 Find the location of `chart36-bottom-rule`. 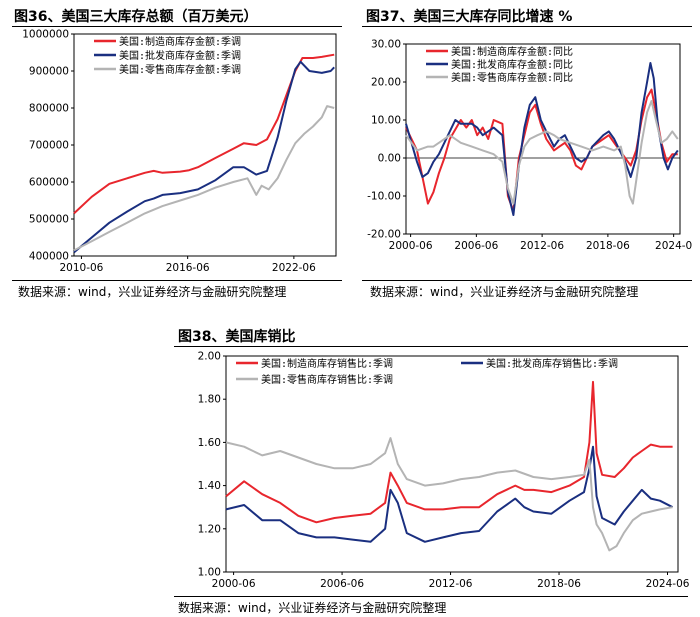

chart36-bottom-rule is located at coordinates (177, 280).